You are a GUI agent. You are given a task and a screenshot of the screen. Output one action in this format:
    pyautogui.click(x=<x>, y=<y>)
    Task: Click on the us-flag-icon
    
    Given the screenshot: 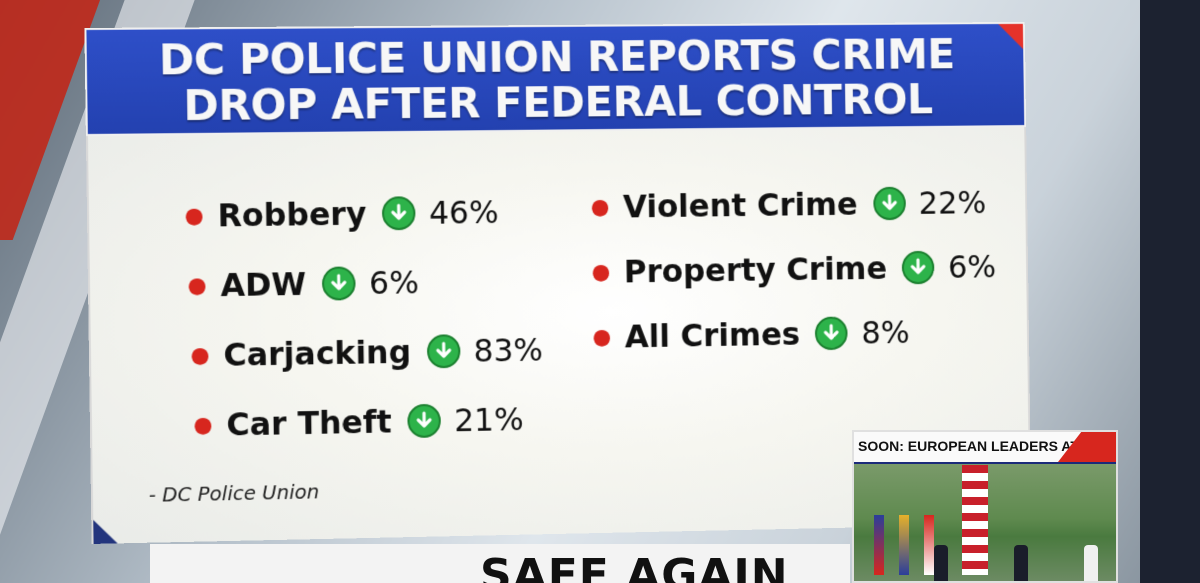 What is the action you would take?
    pyautogui.click(x=975, y=520)
    